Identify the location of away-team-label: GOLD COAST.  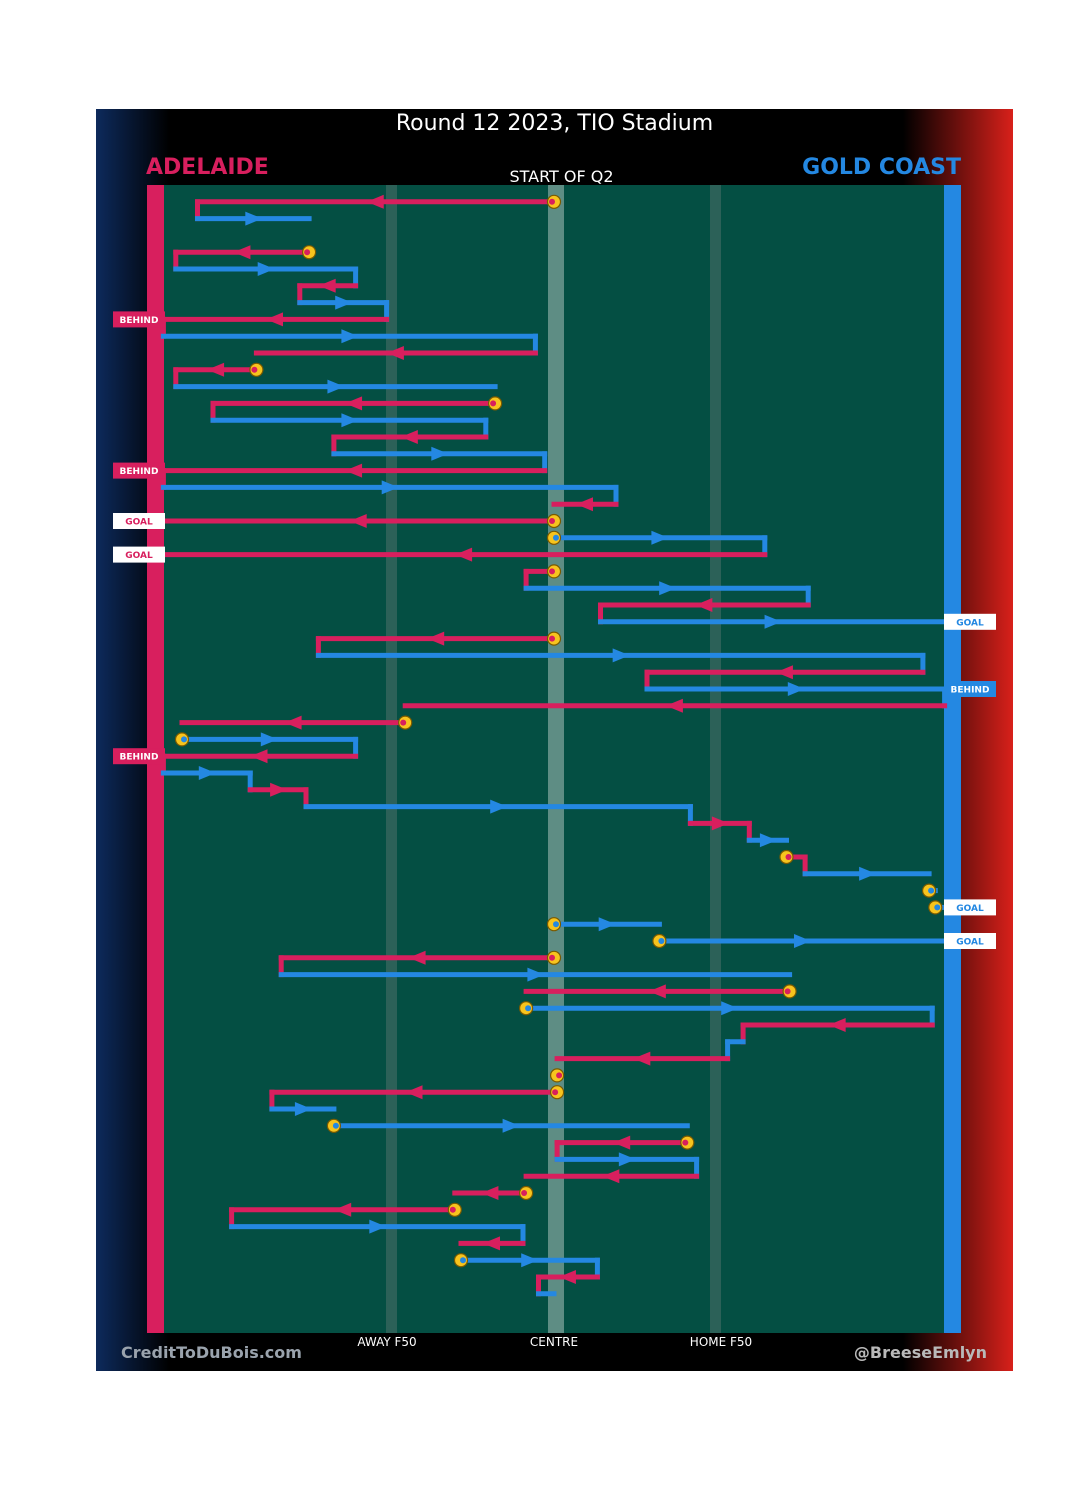
(881, 167).